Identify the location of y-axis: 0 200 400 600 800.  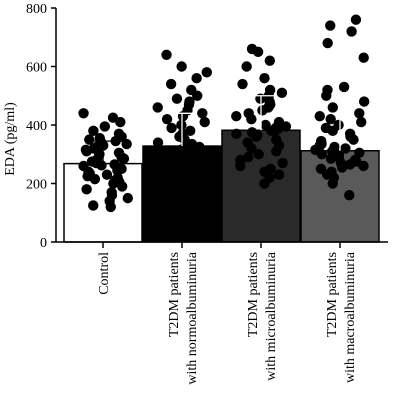
(41, 126).